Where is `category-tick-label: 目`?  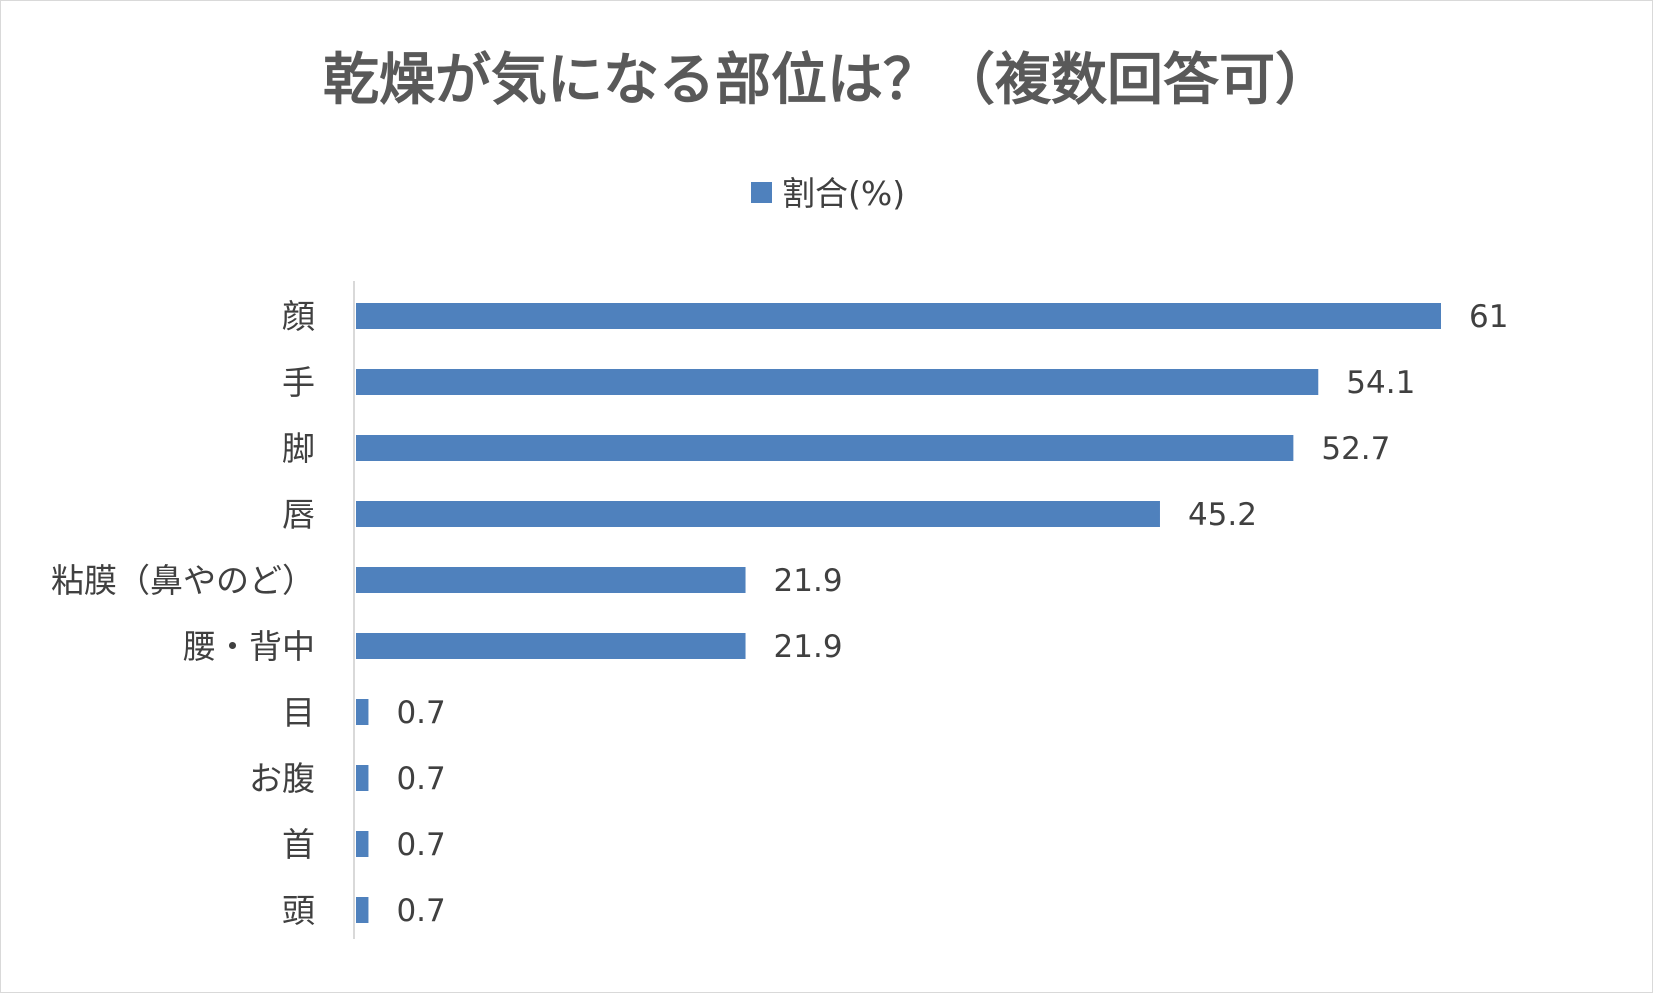
category-tick-label: 目 is located at coordinates (298, 712).